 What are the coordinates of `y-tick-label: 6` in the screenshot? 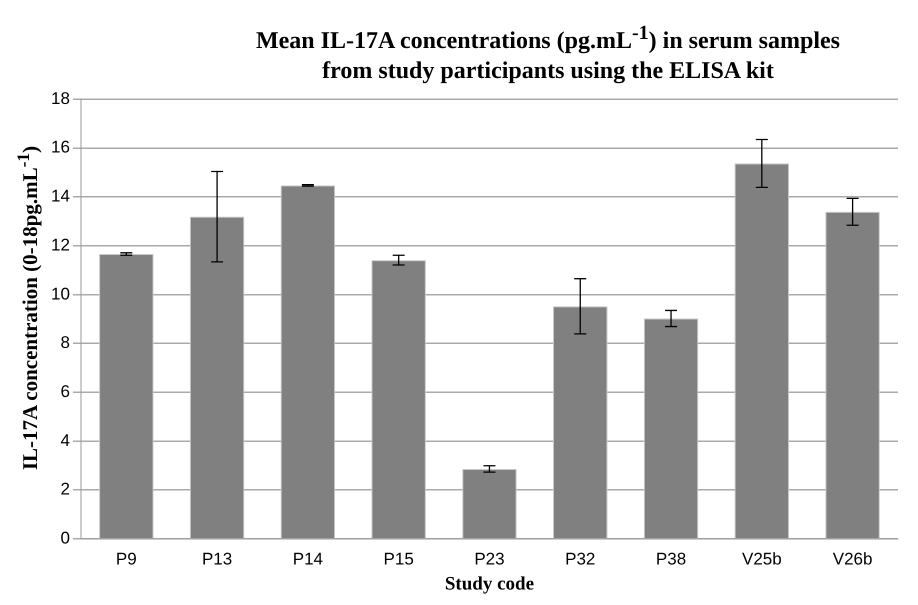 It's located at (65, 391).